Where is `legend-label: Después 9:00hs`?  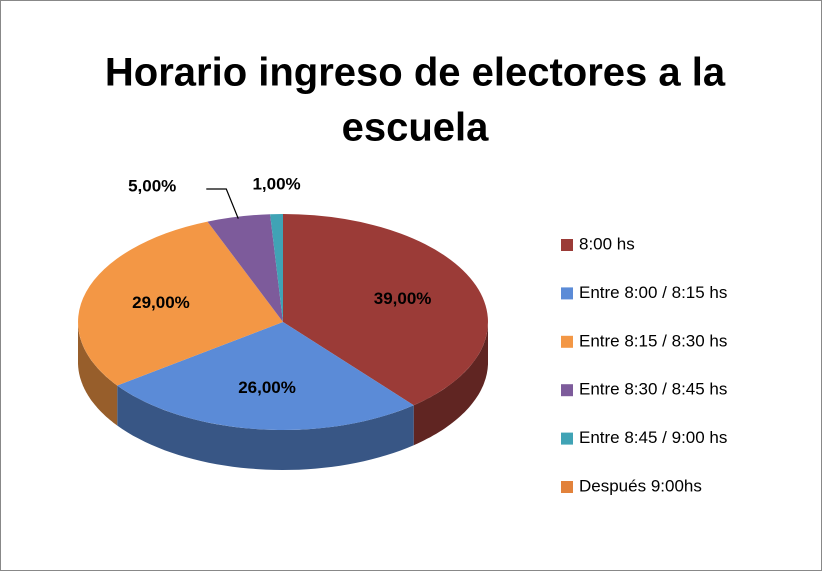
legend-label: Después 9:00hs is located at coordinates (640, 485).